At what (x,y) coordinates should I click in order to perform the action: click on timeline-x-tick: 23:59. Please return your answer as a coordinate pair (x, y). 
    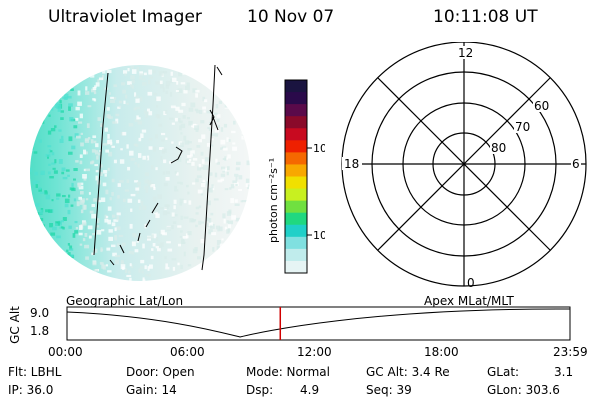
    Looking at the image, I should click on (570, 352).